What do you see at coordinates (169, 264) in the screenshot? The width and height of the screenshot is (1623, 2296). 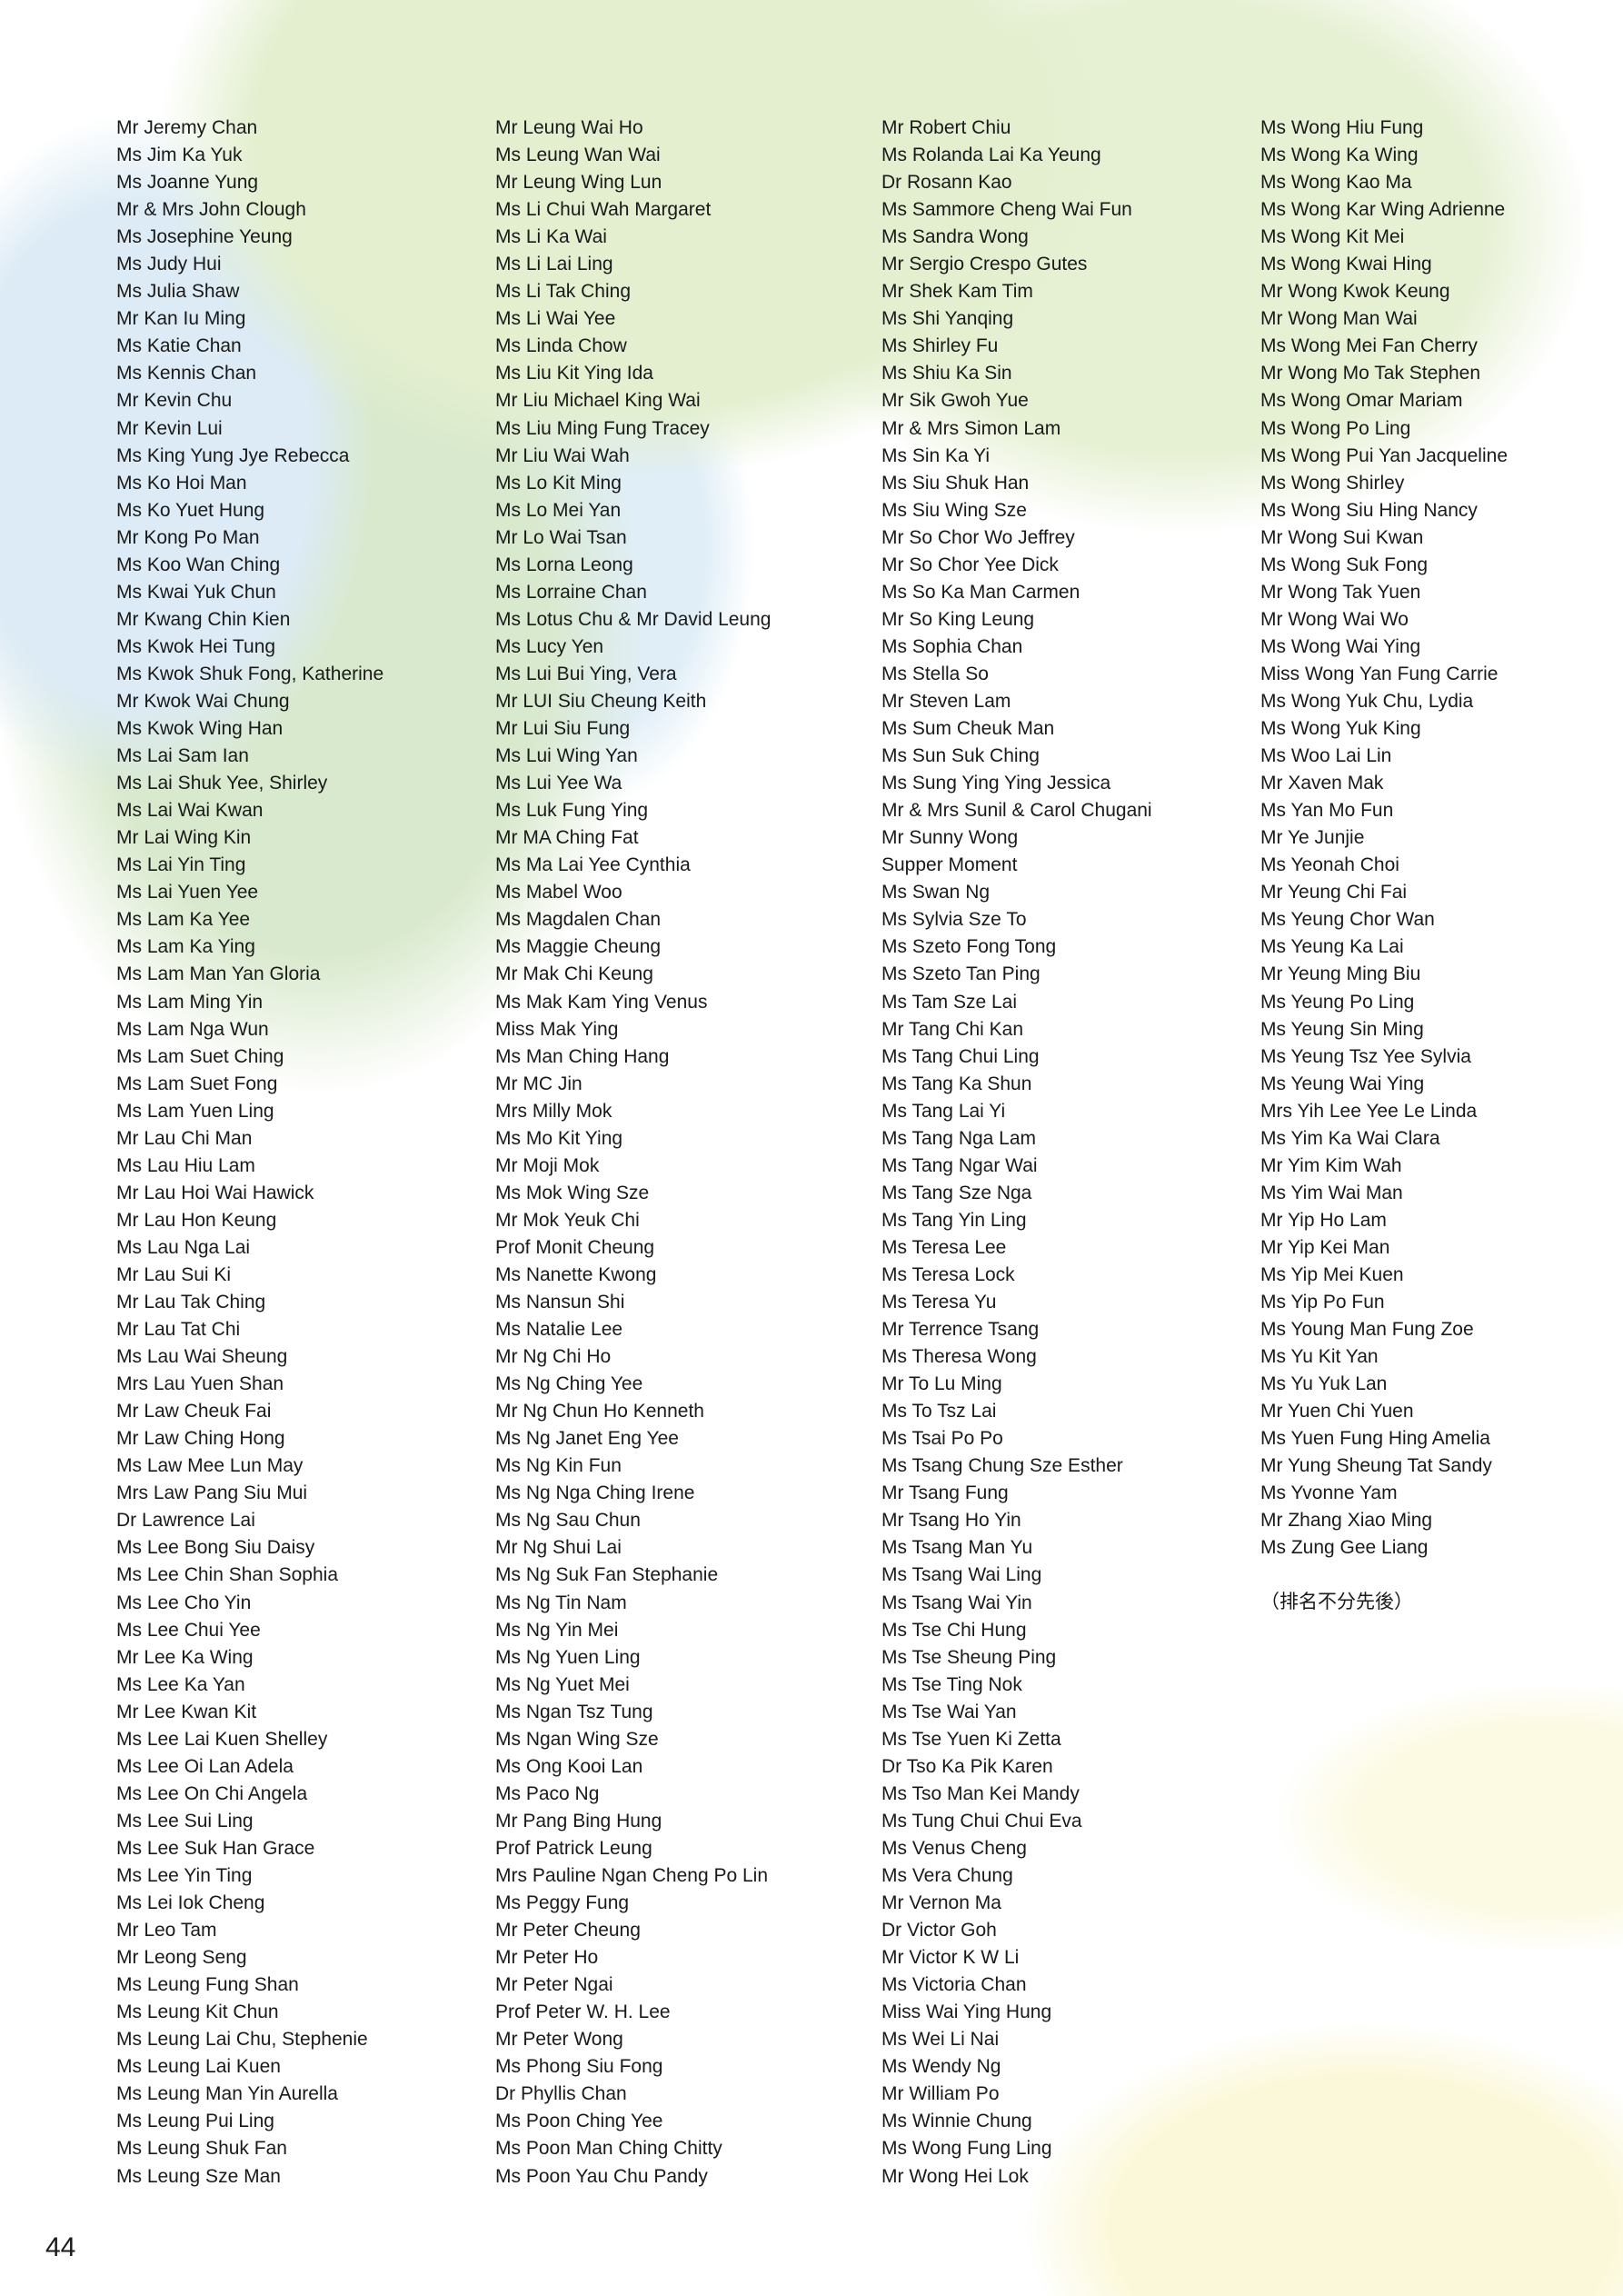 I see `donor-name: Ms Judy Hui` at bounding box center [169, 264].